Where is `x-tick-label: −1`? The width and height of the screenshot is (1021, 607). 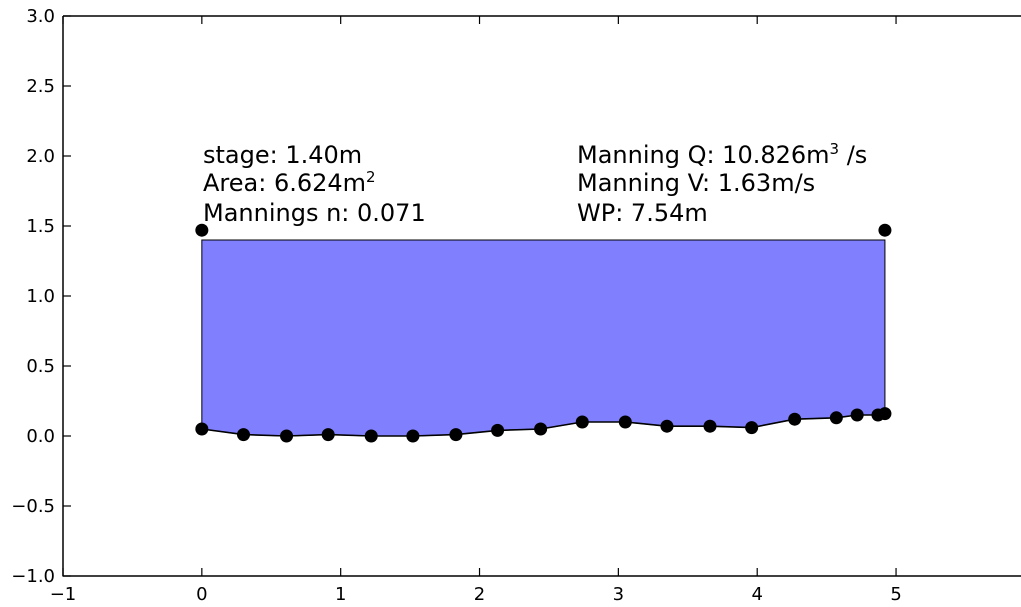 x-tick-label: −1 is located at coordinates (63, 594).